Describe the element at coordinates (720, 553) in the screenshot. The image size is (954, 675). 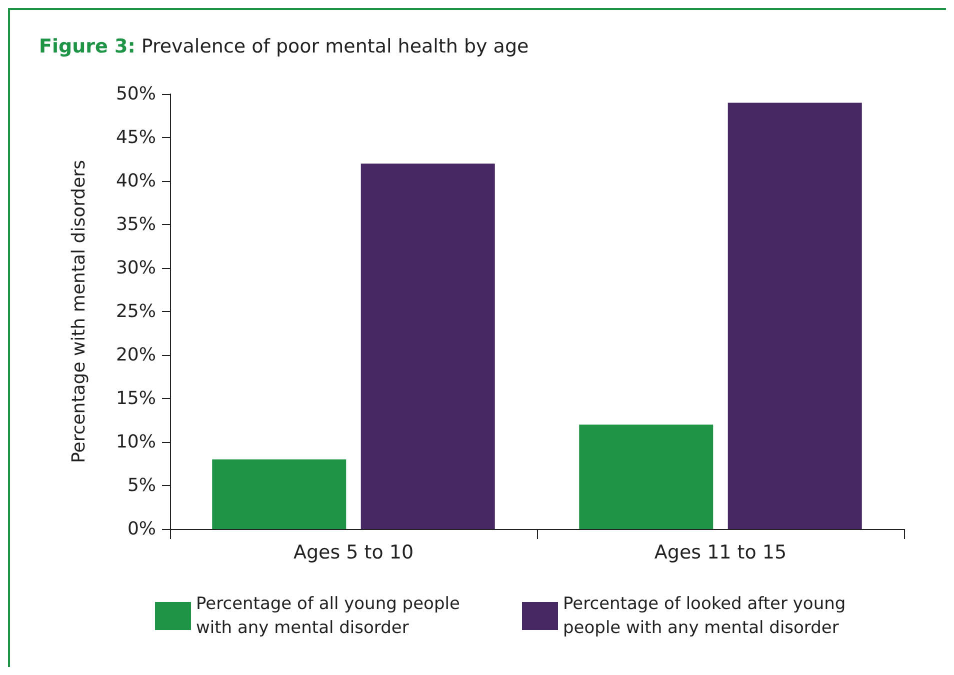
I see `x-tick-label: Ages 11 to 15` at that location.